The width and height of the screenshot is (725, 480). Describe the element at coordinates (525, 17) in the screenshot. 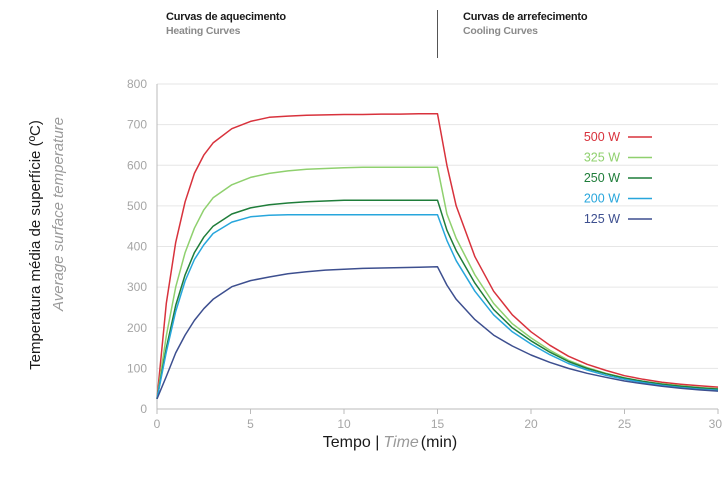

I see `cooling-curves-title-pt: Curvas de arrefecimento` at that location.